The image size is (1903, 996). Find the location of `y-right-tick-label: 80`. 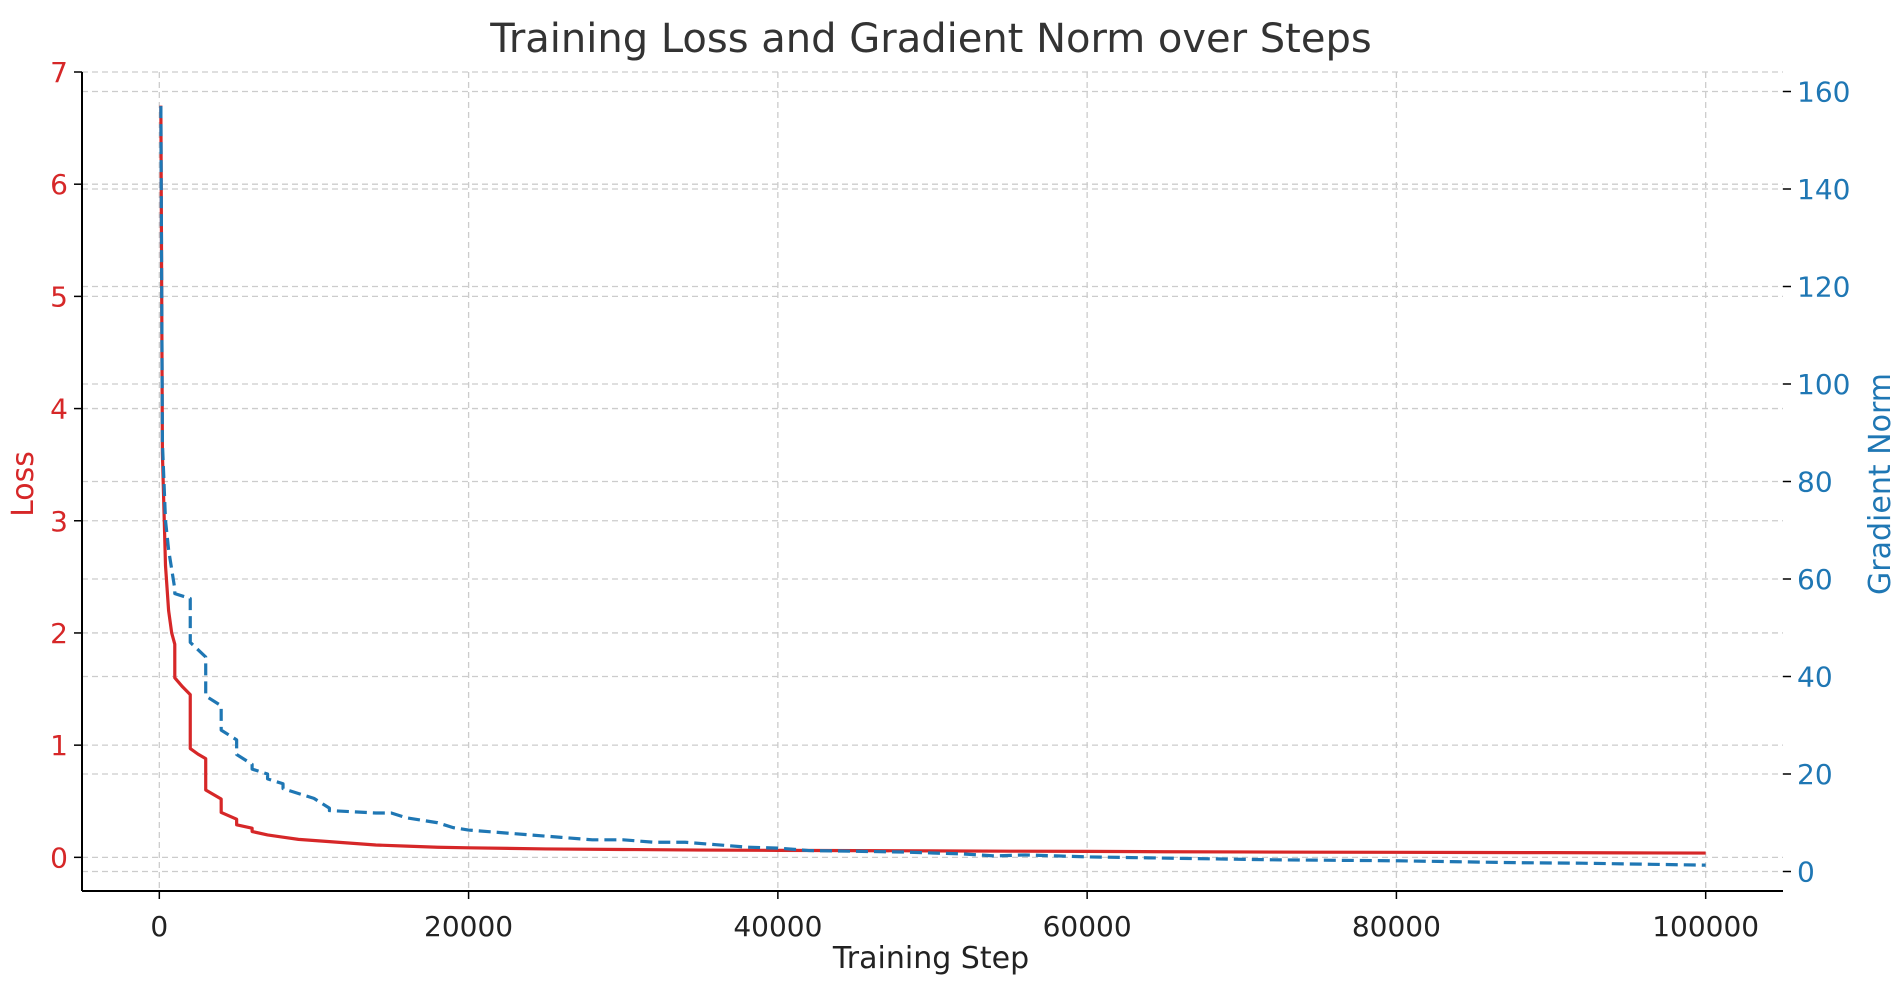

y-right-tick-label: 80 is located at coordinates (1815, 482).